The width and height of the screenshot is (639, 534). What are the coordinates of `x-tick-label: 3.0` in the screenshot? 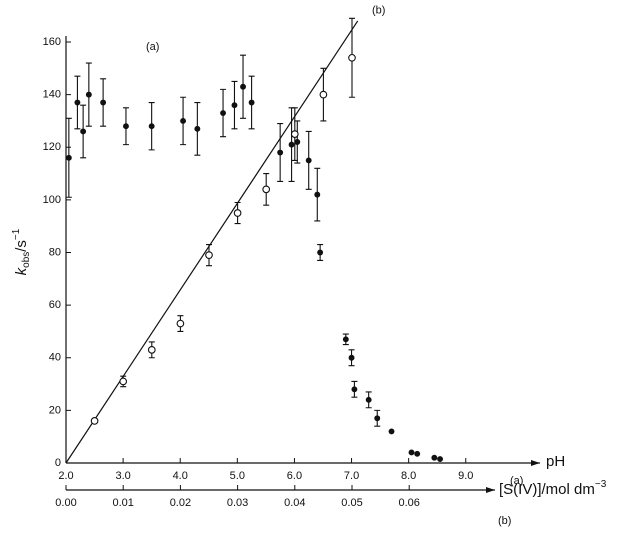 It's located at (122, 476).